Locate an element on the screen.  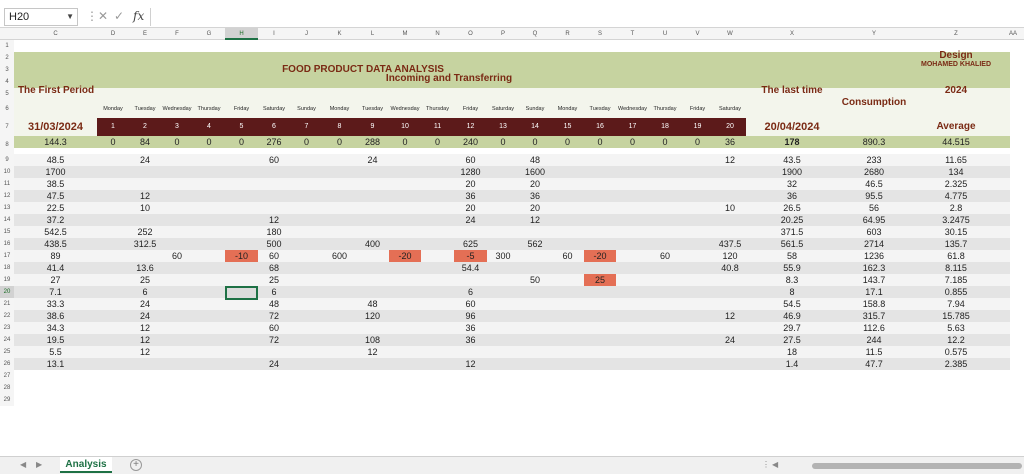
add-sheet-icon: + is located at coordinates (136, 465).